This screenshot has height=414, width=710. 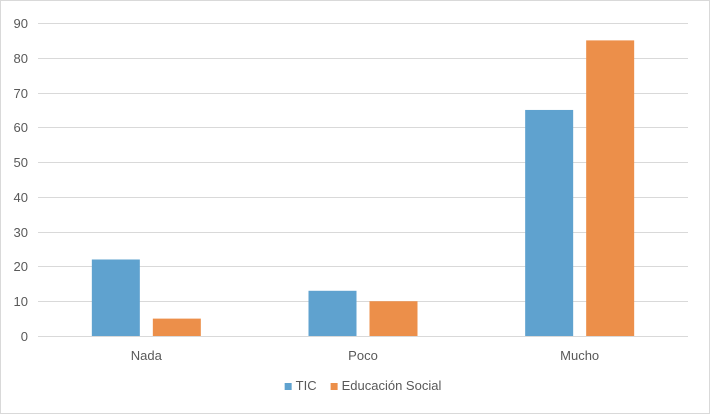 I want to click on y-tick-label: 40, so click(x=21, y=197).